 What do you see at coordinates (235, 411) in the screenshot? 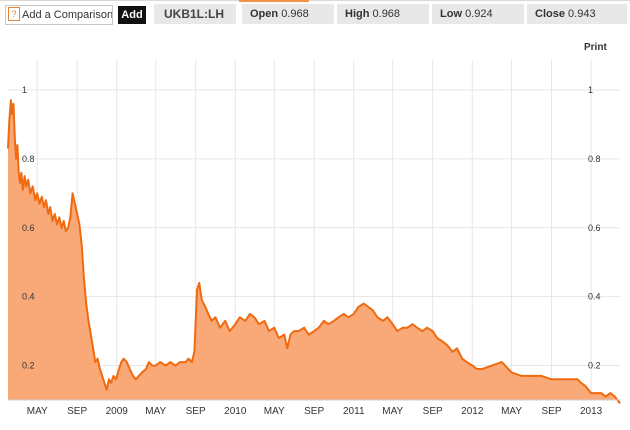
I see `x-tick-label: 2010` at bounding box center [235, 411].